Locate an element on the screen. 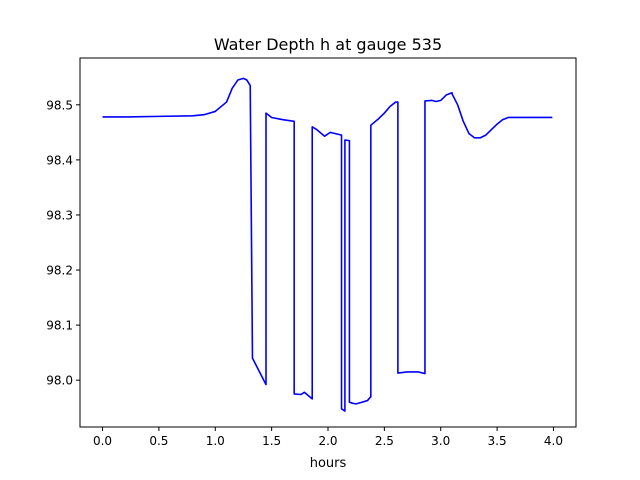 This screenshot has height=480, width=640. y-tick-label: 98.4 is located at coordinates (59, 160).